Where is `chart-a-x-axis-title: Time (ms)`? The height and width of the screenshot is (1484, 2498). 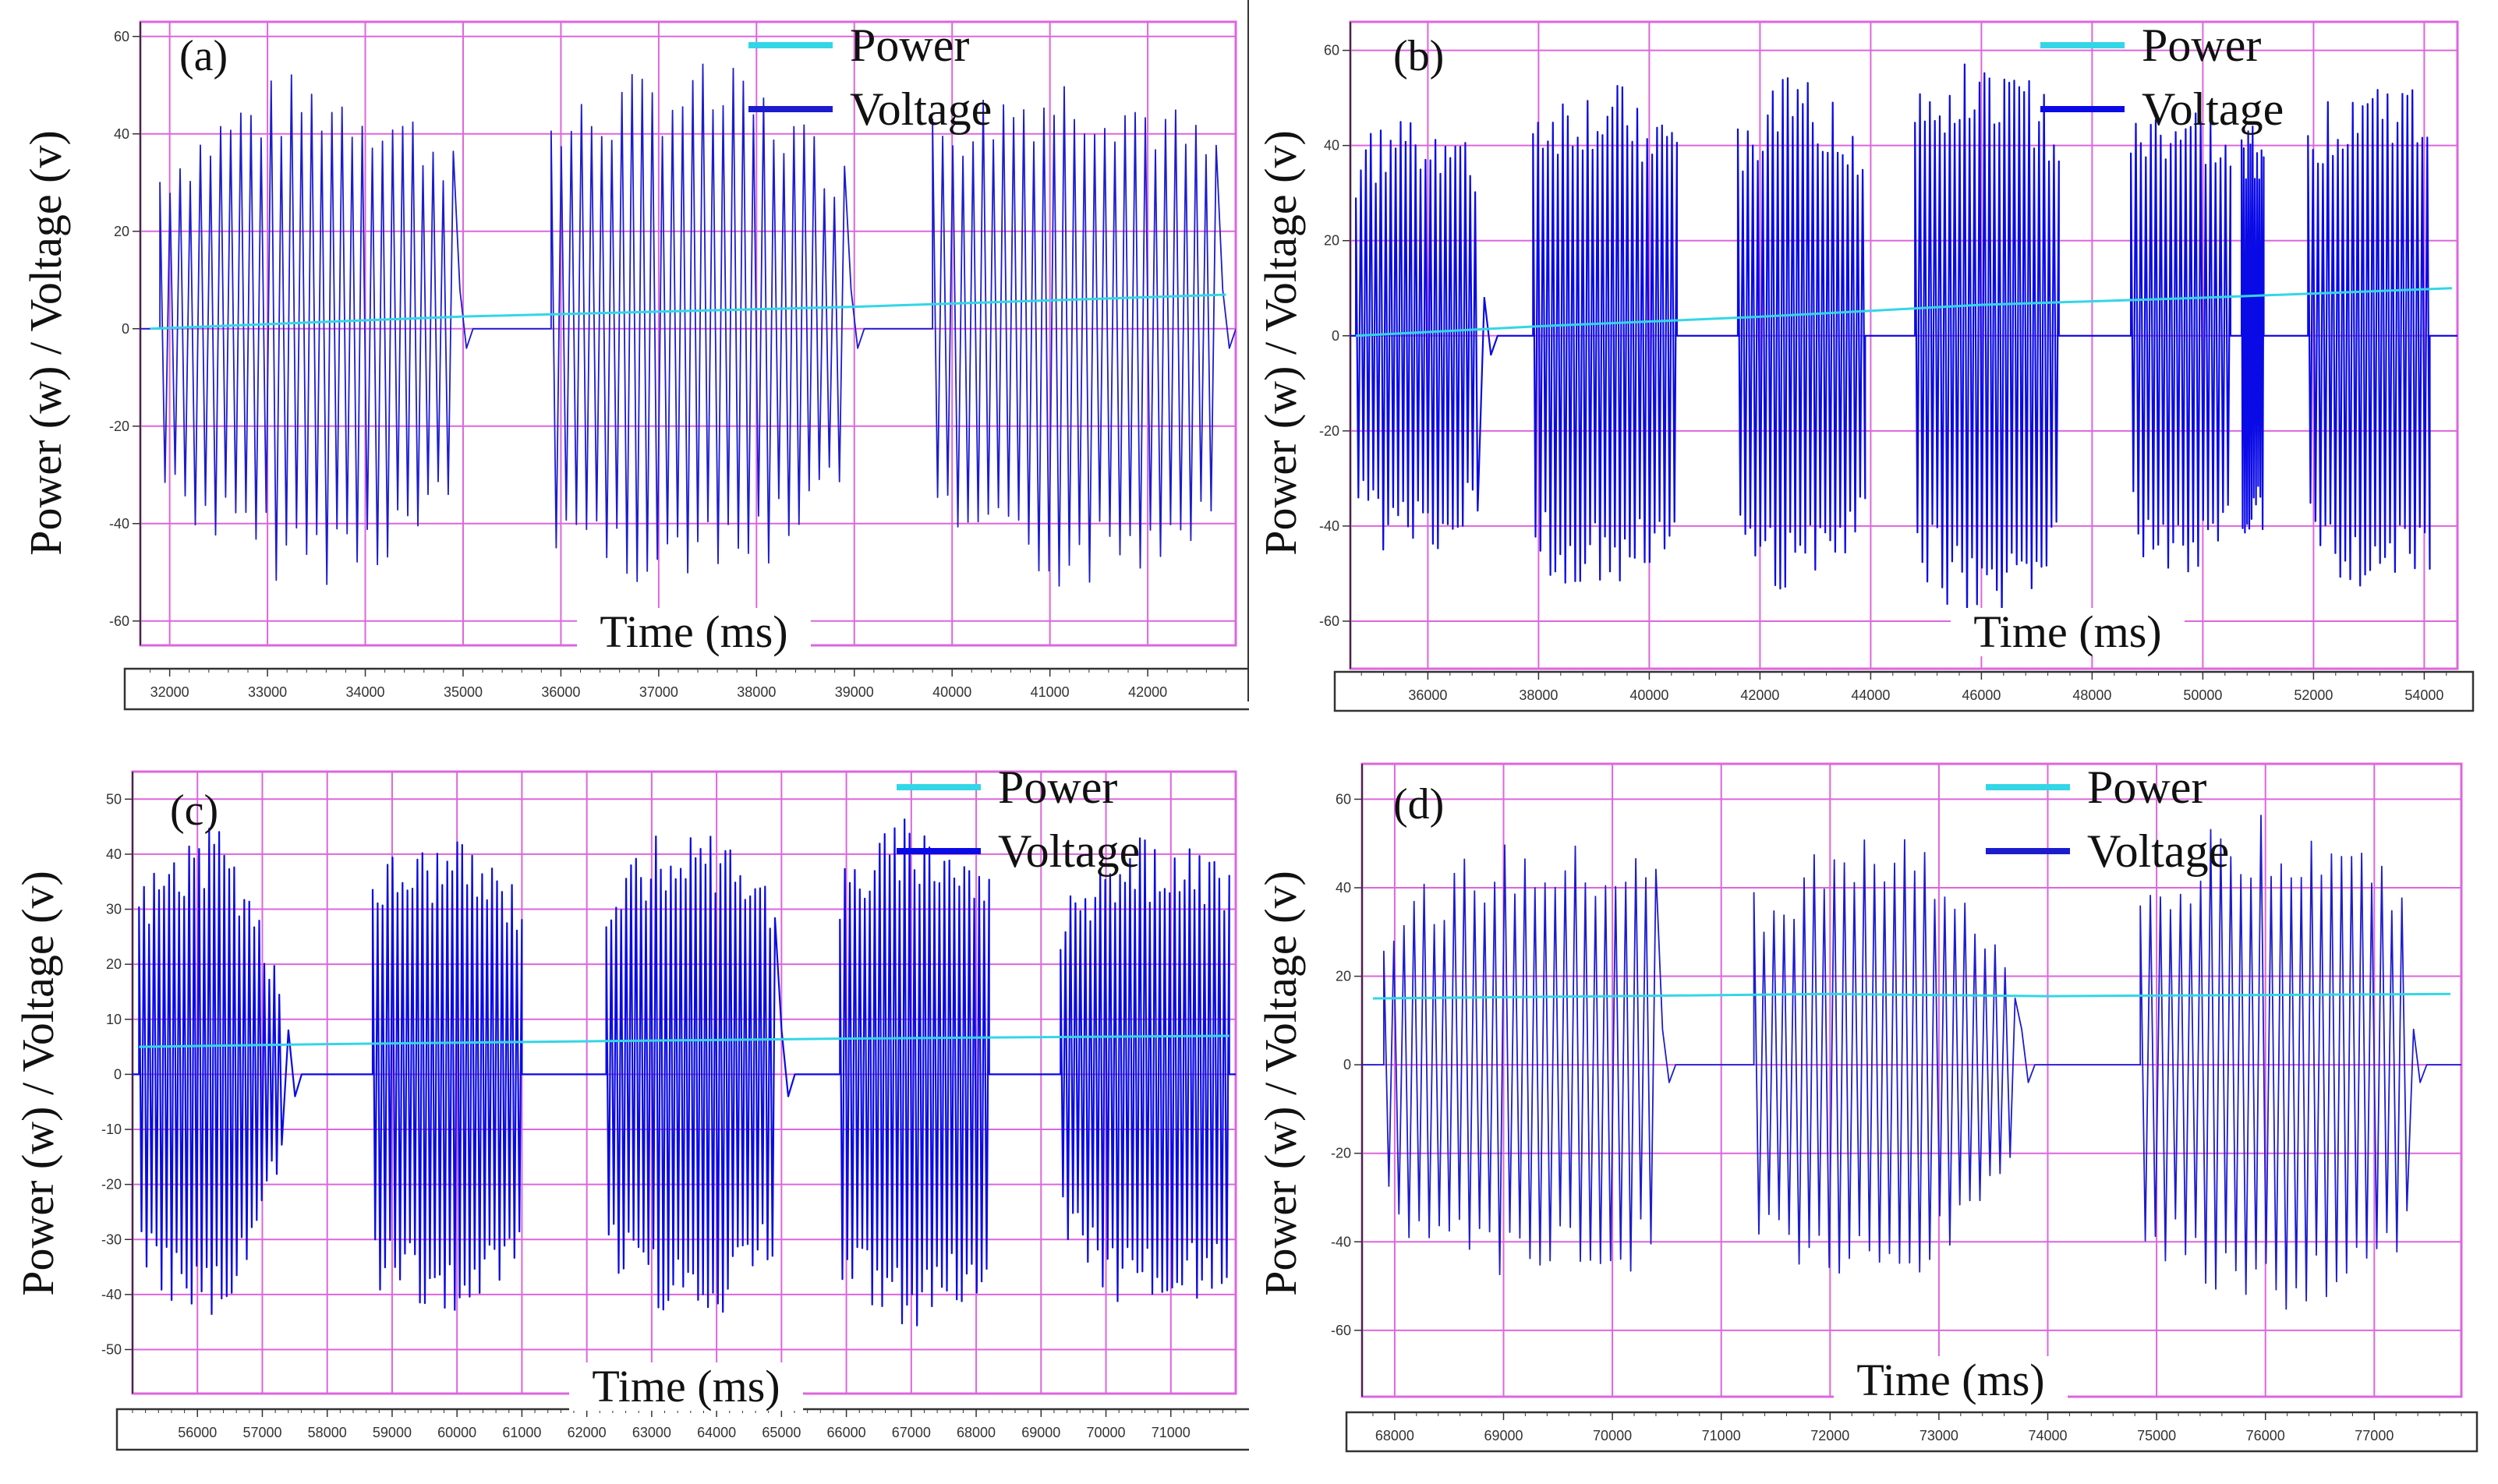
chart-a-x-axis-title: Time (ms) is located at coordinates (693, 631).